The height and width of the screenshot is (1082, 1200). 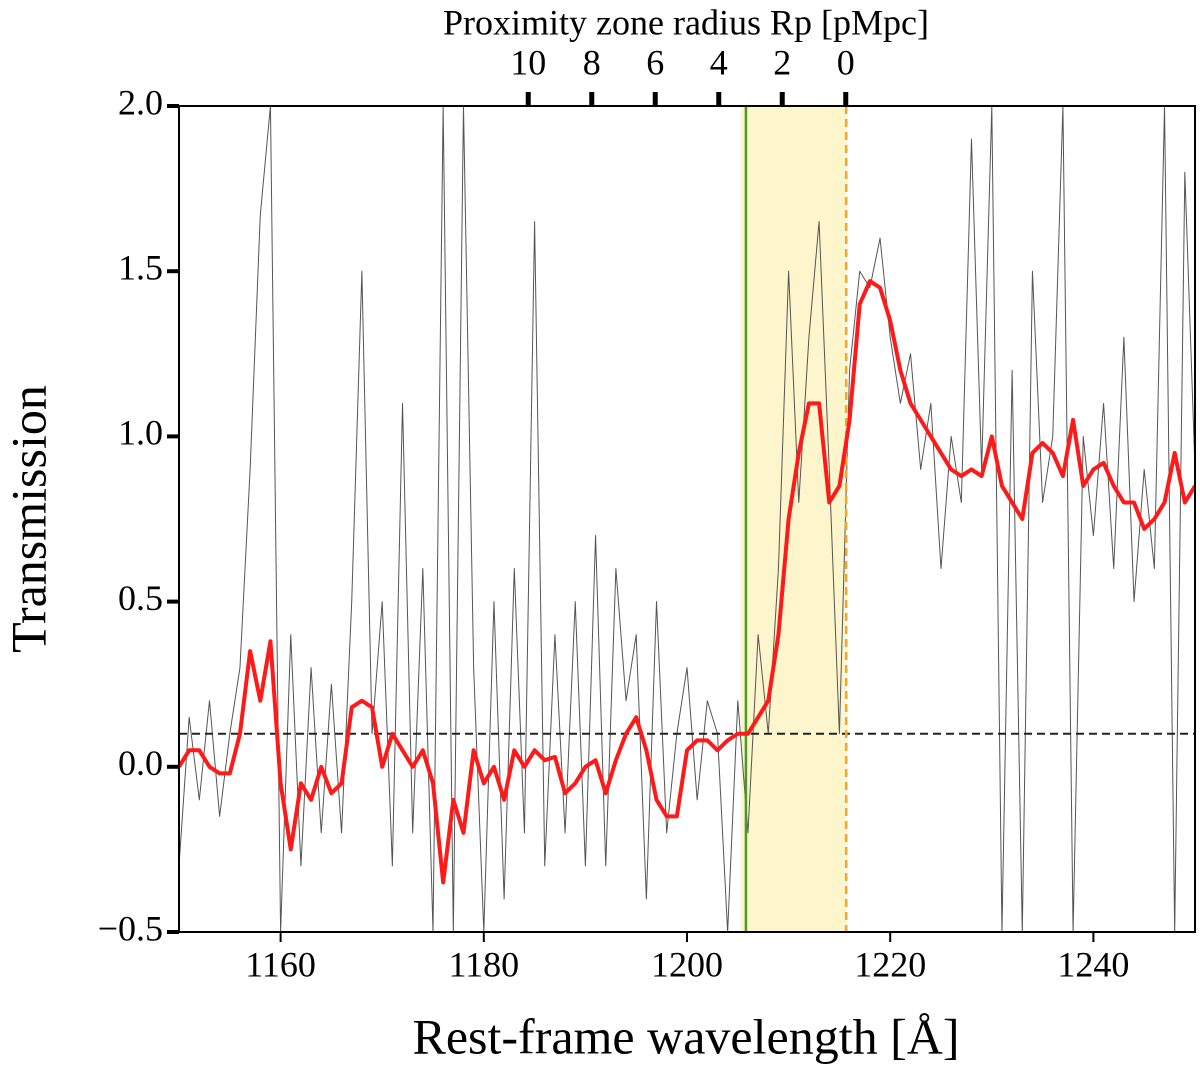 I want to click on x2-tick-label: 0, so click(x=846, y=62).